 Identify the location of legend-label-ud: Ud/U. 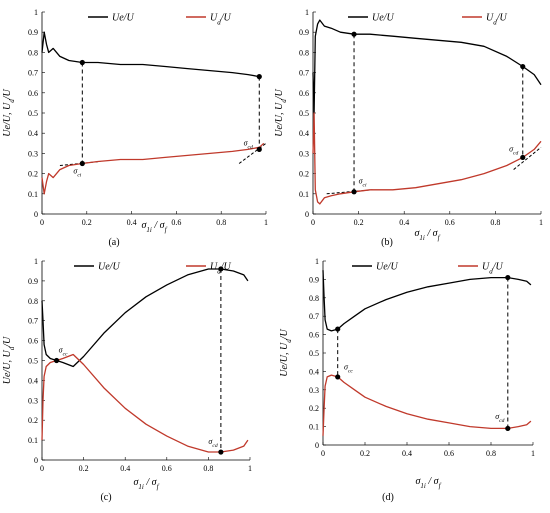
(221, 269).